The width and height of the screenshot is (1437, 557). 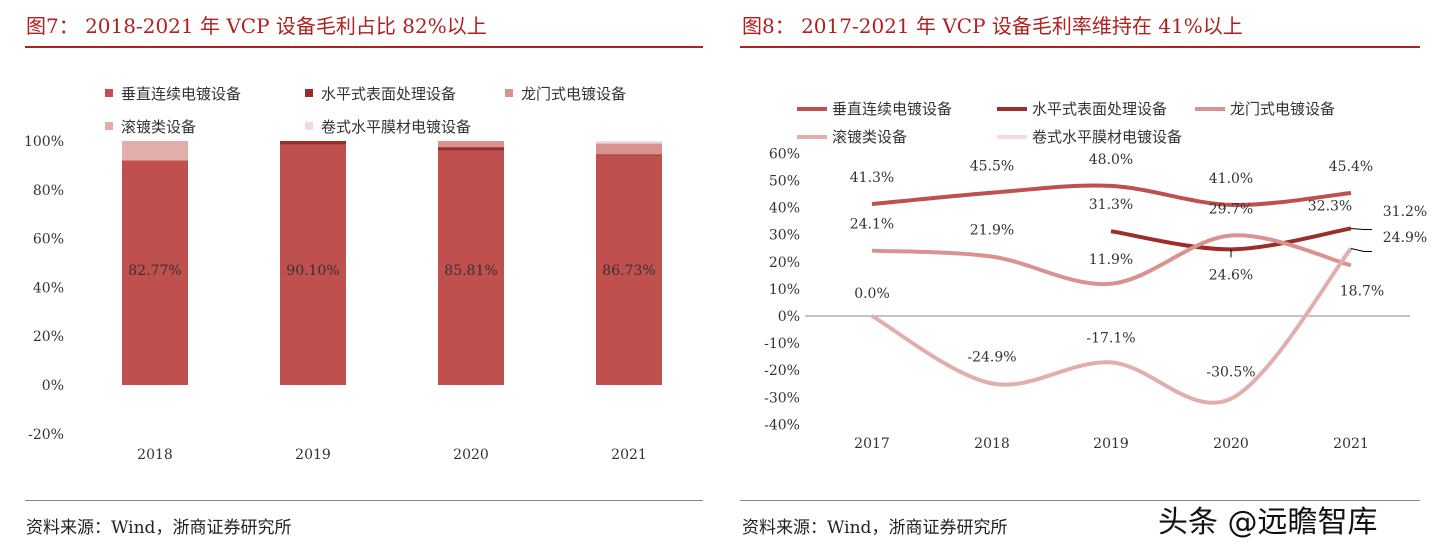 What do you see at coordinates (1231, 210) in the screenshot?
I see `data-label: 29.7%` at bounding box center [1231, 210].